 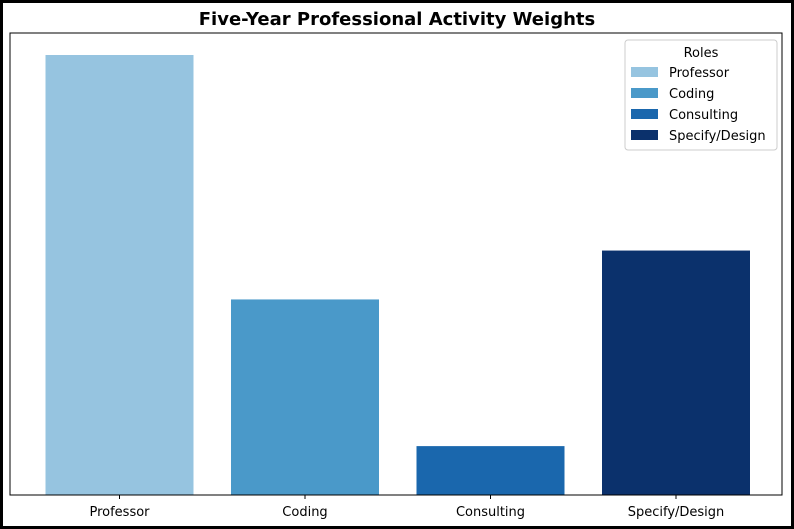 I want to click on legend-label: Professor, so click(x=699, y=73).